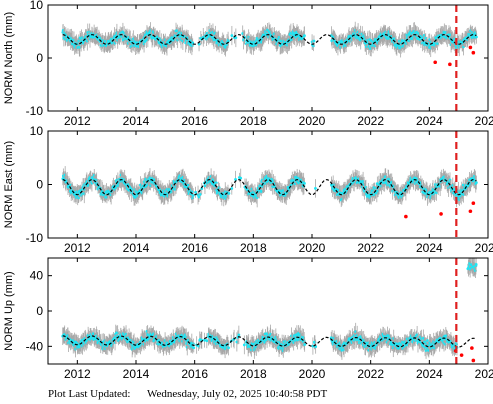 The height and width of the screenshot is (404, 493). I want to click on footer-timestamp: Wednesday, July 02, 2025 10:40:58 PDT, so click(237, 394).